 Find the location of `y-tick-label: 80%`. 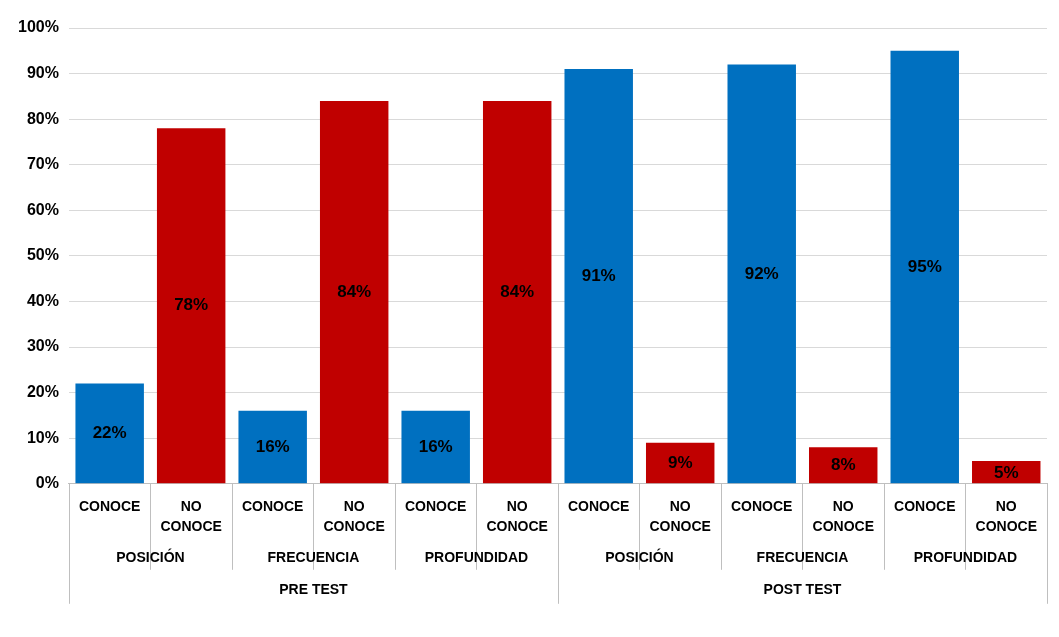

y-tick-label: 80% is located at coordinates (42, 118).